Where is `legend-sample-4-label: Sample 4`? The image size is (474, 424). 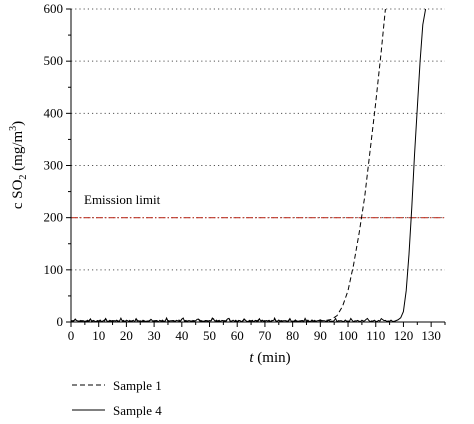 legend-sample-4-label: Sample 4 is located at coordinates (137, 410).